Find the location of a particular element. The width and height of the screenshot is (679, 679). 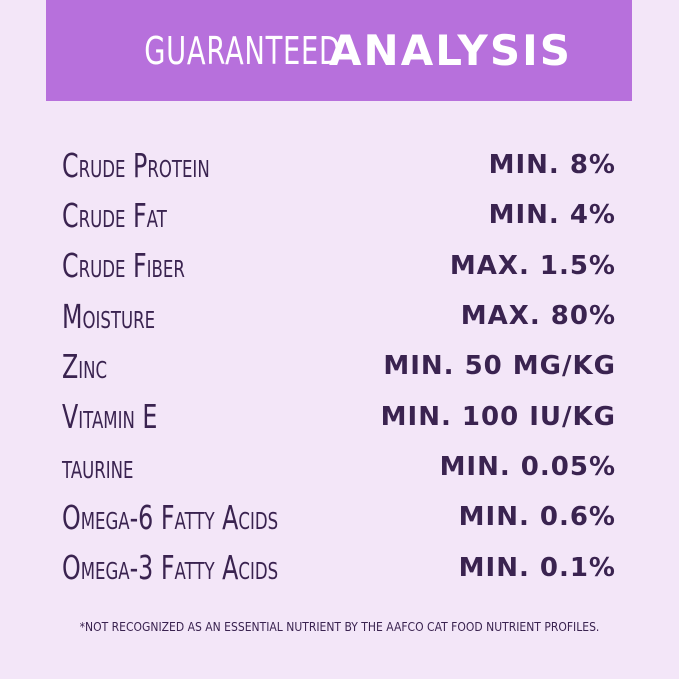

nutrient-name: Crude Fat is located at coordinates (114, 215).